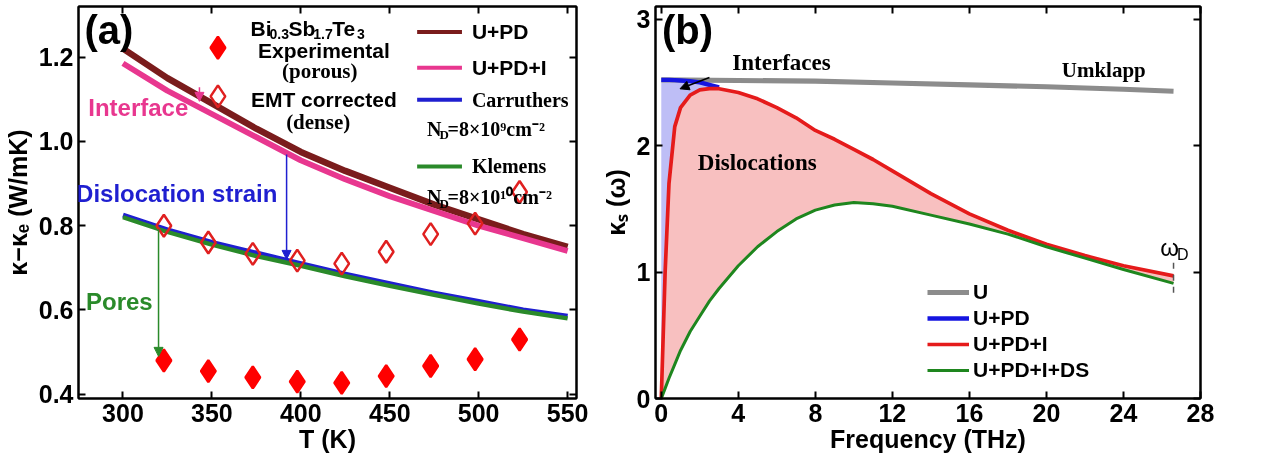 The height and width of the screenshot is (475, 1266). What do you see at coordinates (781, 62) in the screenshot?
I see `annotation: Interfaces` at bounding box center [781, 62].